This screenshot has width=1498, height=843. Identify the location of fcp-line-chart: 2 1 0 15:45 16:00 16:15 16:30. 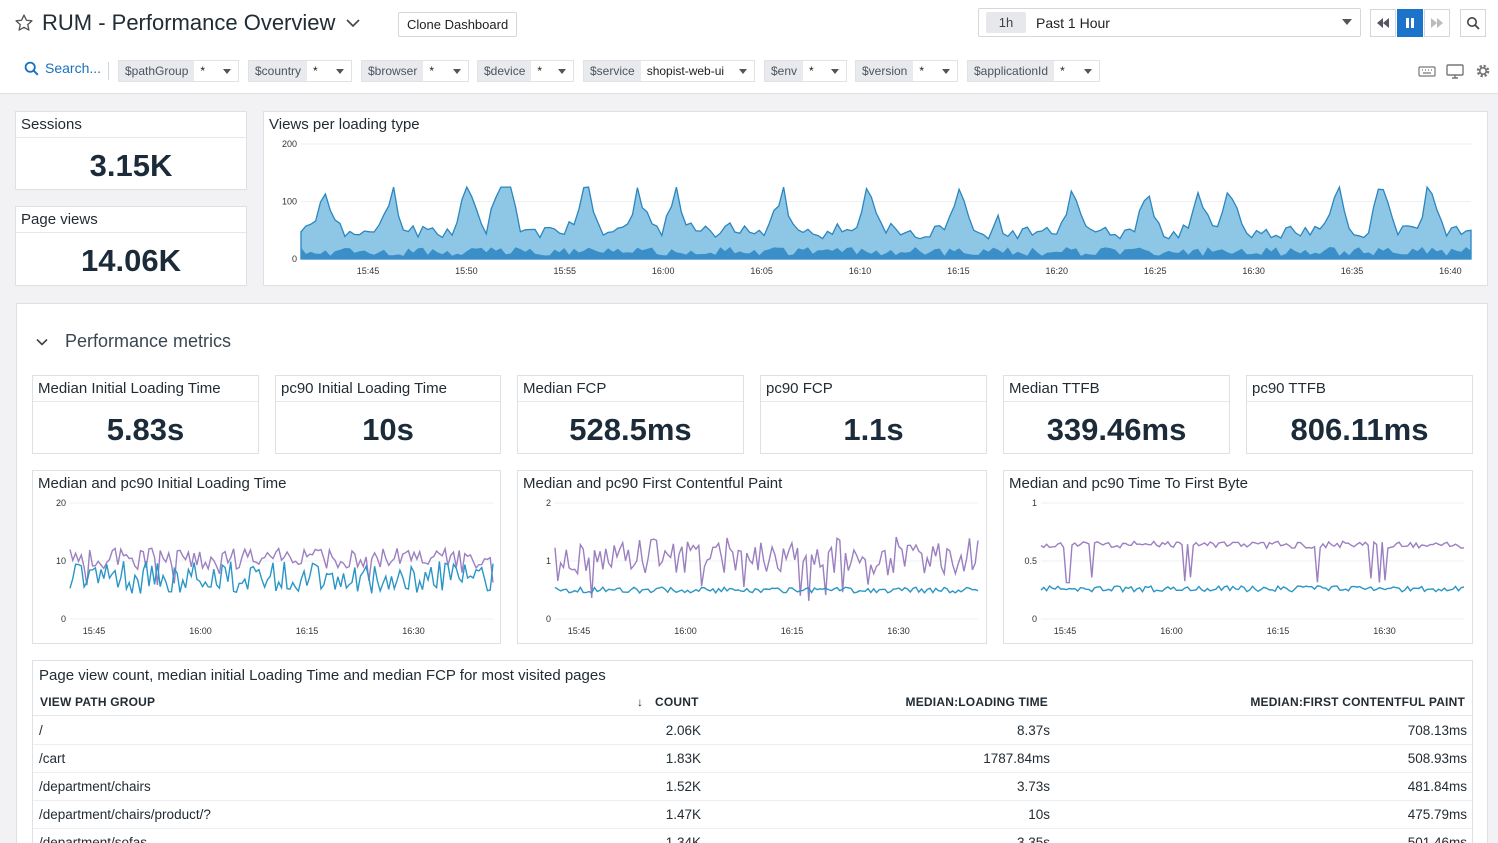
(752, 557).